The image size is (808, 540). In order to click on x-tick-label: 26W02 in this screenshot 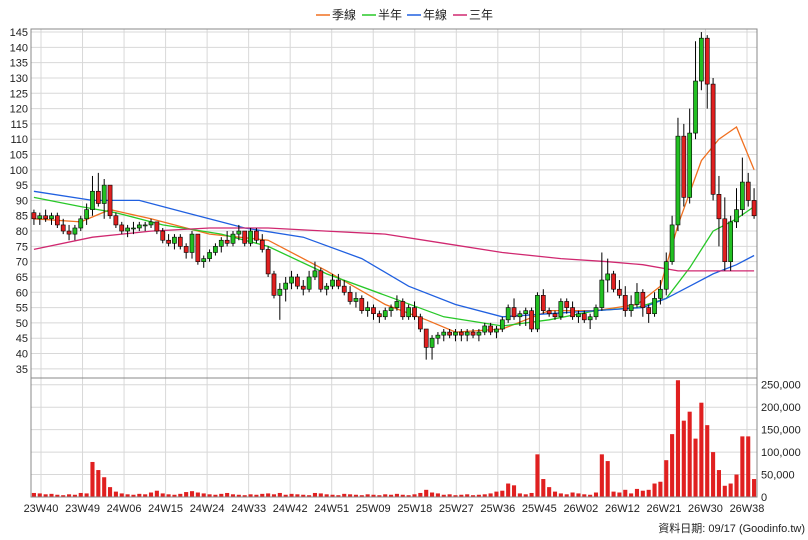, I will do `click(580, 509)`.